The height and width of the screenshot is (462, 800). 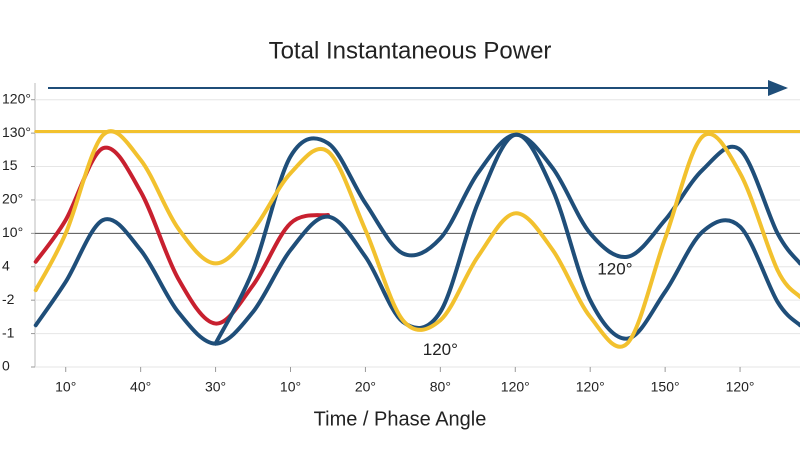 What do you see at coordinates (140, 387) in the screenshot?
I see `x-tick-label: 40°` at bounding box center [140, 387].